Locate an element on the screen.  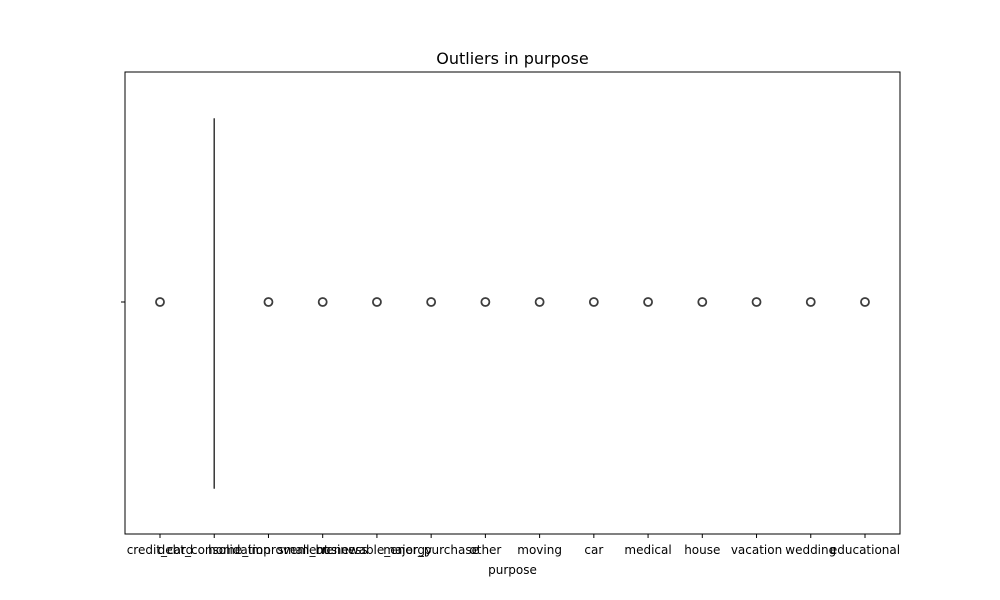
x-tick-label: house is located at coordinates (702, 550).